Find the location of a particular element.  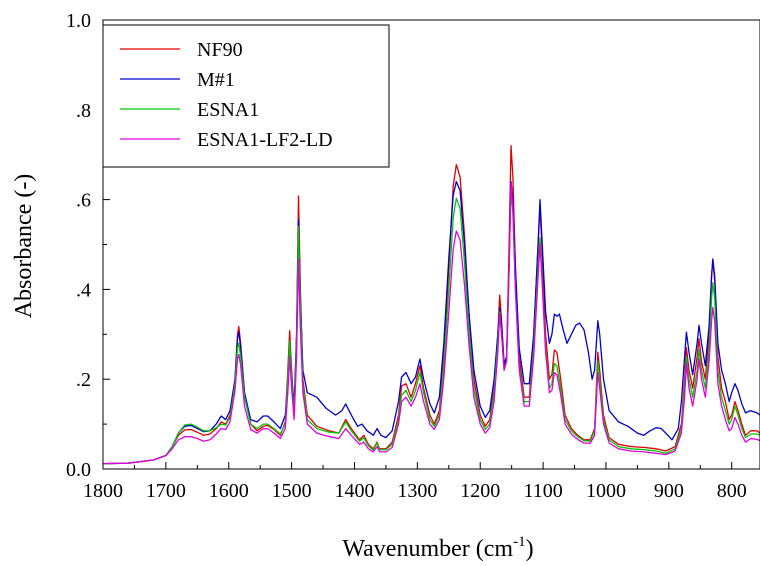

x-axis-title-main: Wavenumber (cm is located at coordinates (427, 549).